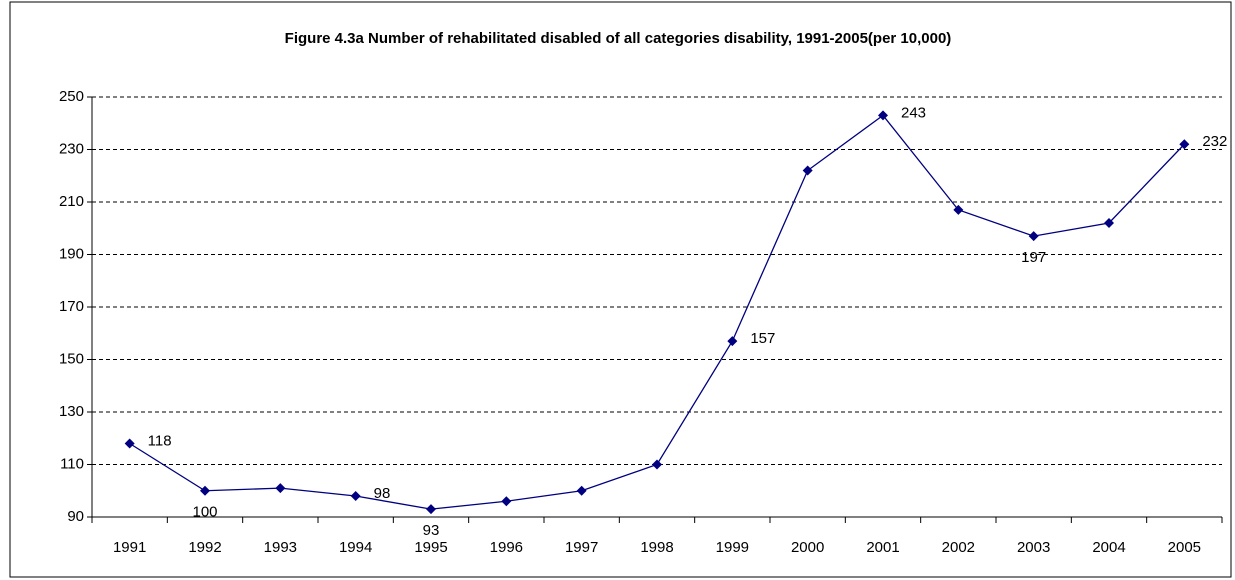 The width and height of the screenshot is (1235, 580). I want to click on data-label: 157, so click(762, 338).